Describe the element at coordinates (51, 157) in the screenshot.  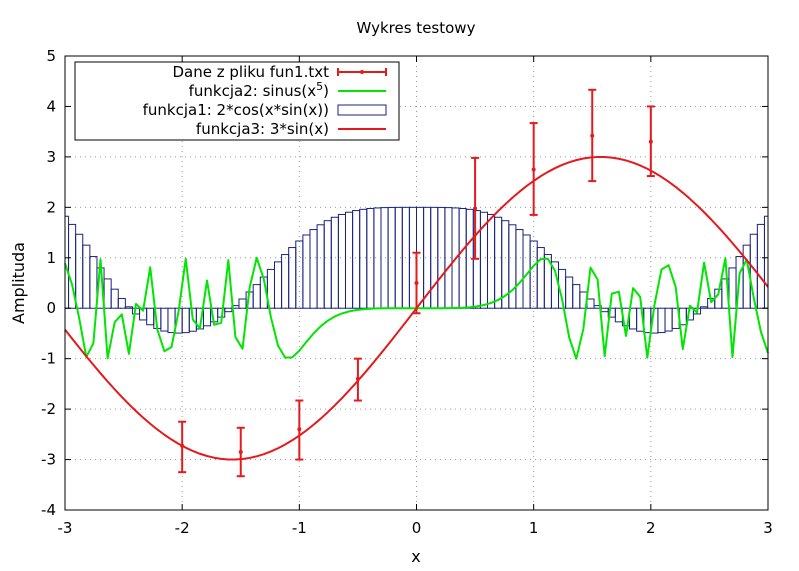
I see `y-tick-label: 3` at that location.